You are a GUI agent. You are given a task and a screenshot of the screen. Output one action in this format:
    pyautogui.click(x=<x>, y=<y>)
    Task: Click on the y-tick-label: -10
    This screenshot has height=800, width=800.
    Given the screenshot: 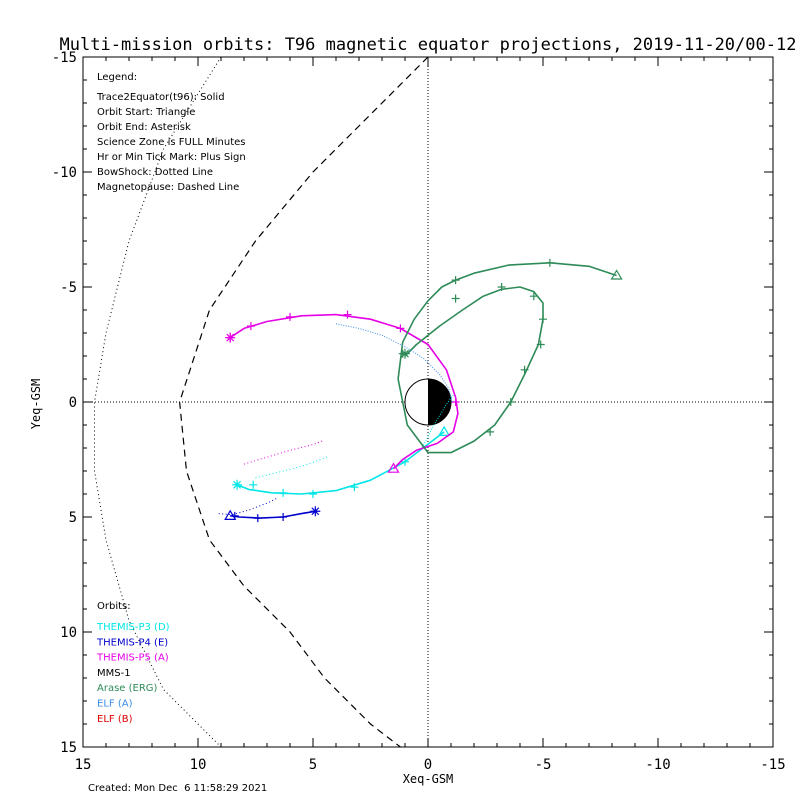 What is the action you would take?
    pyautogui.click(x=64, y=173)
    